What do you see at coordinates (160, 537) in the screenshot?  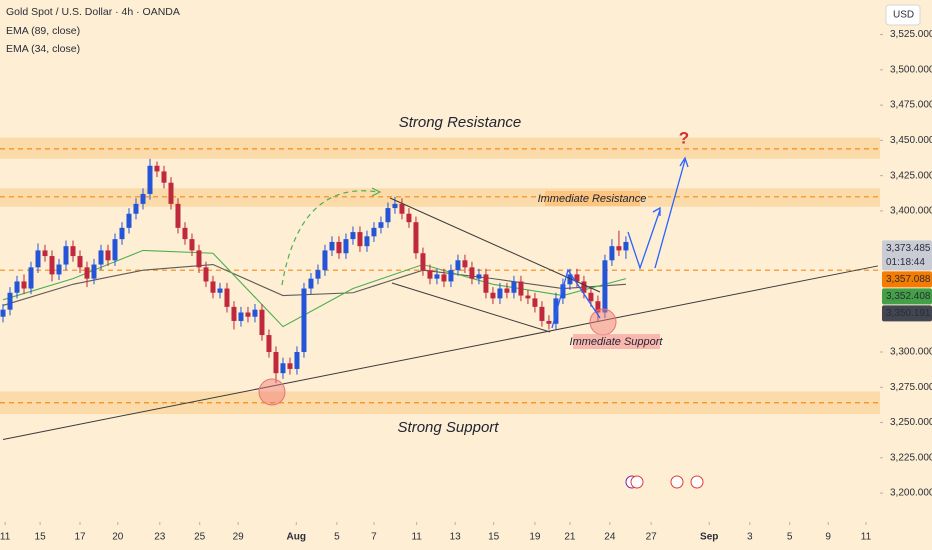 I see `x-tick-label: 23` at bounding box center [160, 537].